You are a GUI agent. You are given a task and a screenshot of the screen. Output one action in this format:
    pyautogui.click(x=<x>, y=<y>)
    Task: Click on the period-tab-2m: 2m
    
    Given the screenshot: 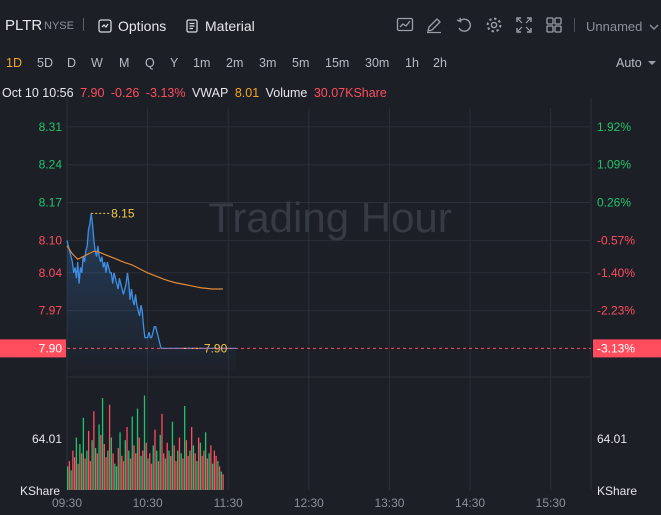 What is the action you would take?
    pyautogui.click(x=235, y=63)
    